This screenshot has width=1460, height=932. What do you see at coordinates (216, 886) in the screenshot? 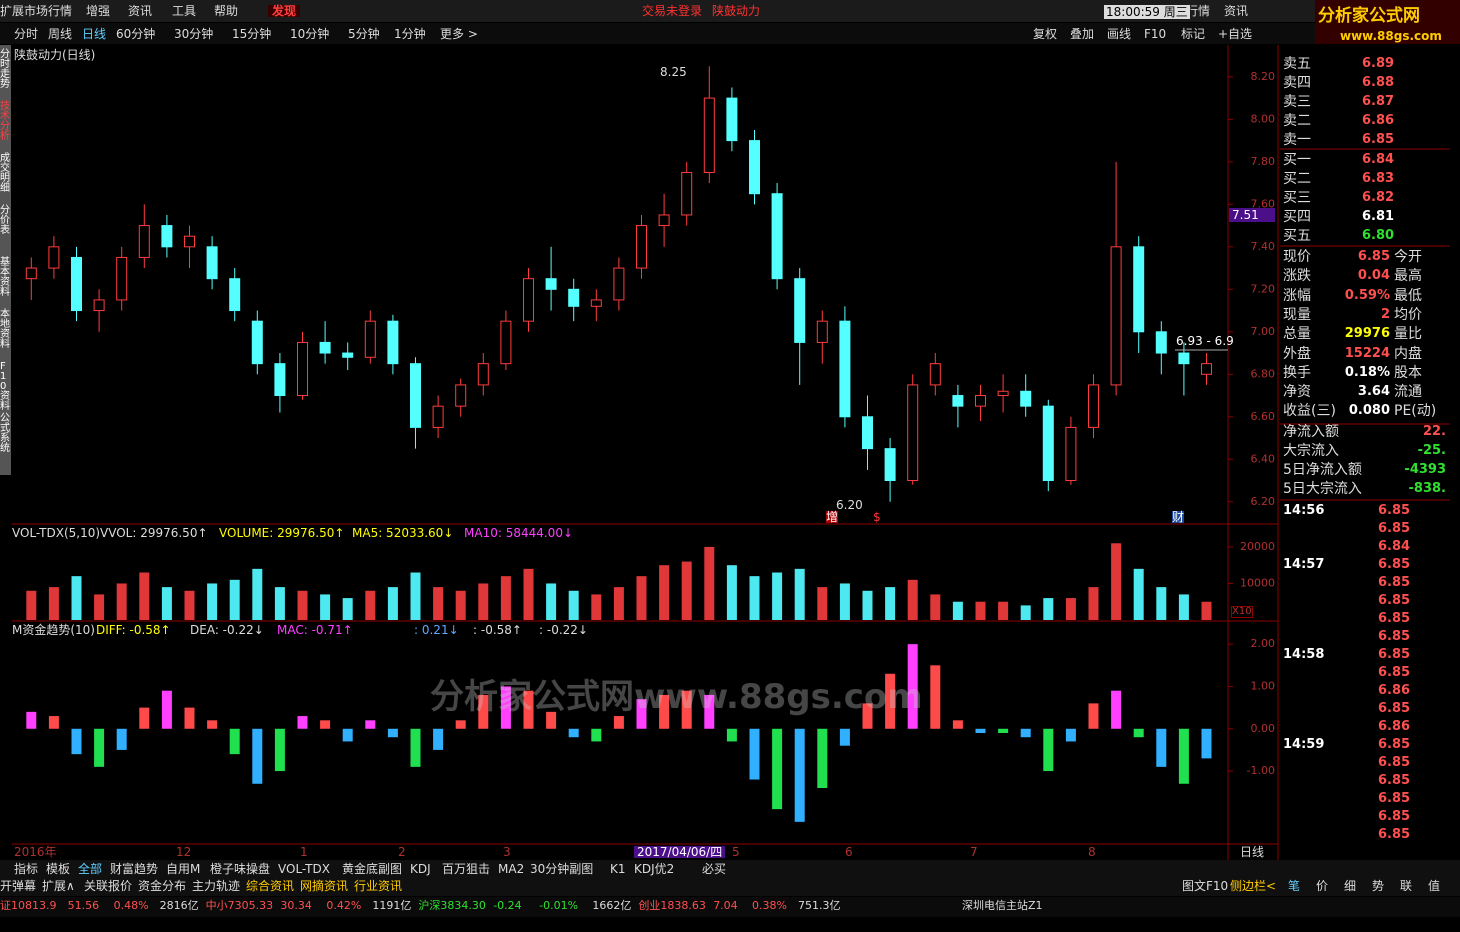
I see `bottom-tool: 主力轨迹` at bounding box center [216, 886].